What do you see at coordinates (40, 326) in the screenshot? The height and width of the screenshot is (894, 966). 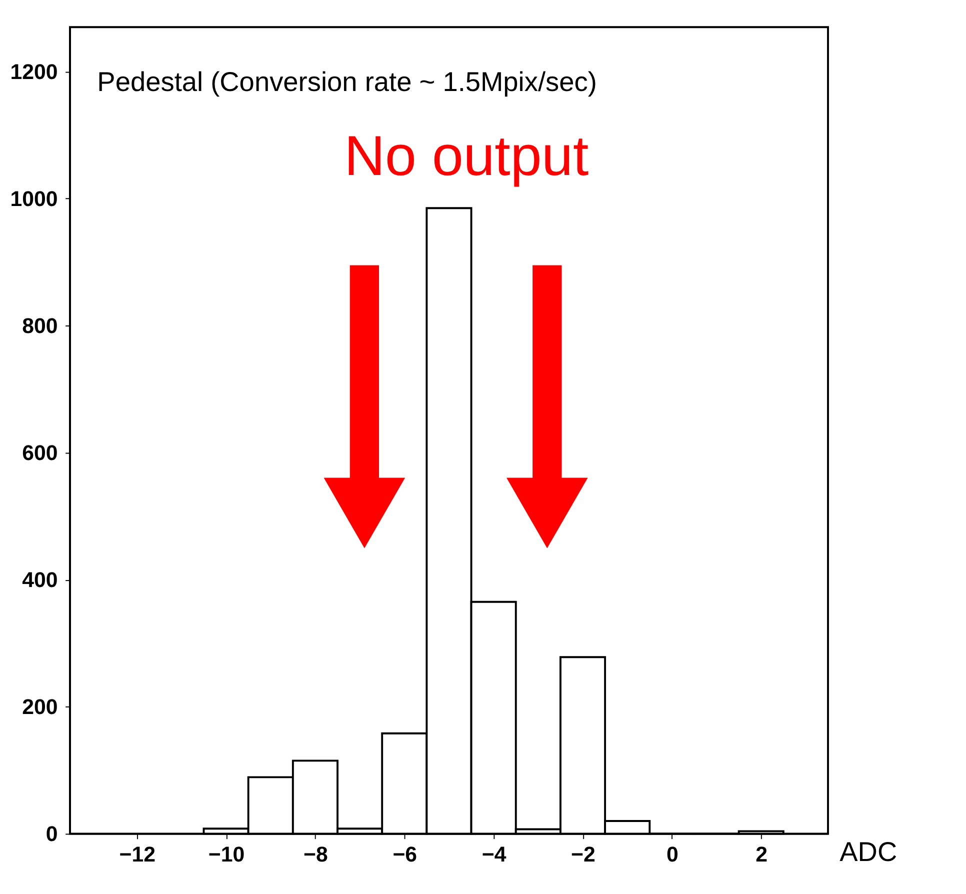 I see `y-tick-label: 800` at bounding box center [40, 326].